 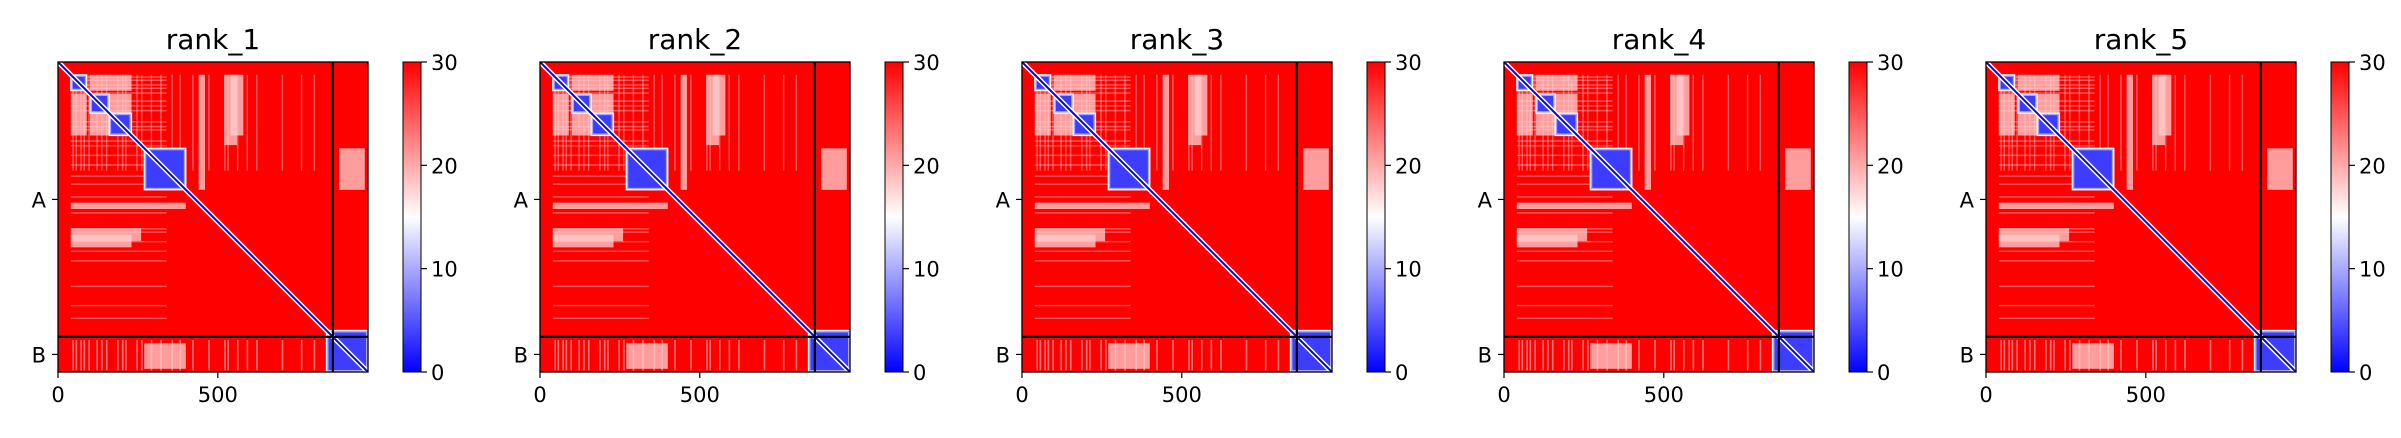 What do you see at coordinates (1858, 217) in the screenshot?
I see `colorbar` at bounding box center [1858, 217].